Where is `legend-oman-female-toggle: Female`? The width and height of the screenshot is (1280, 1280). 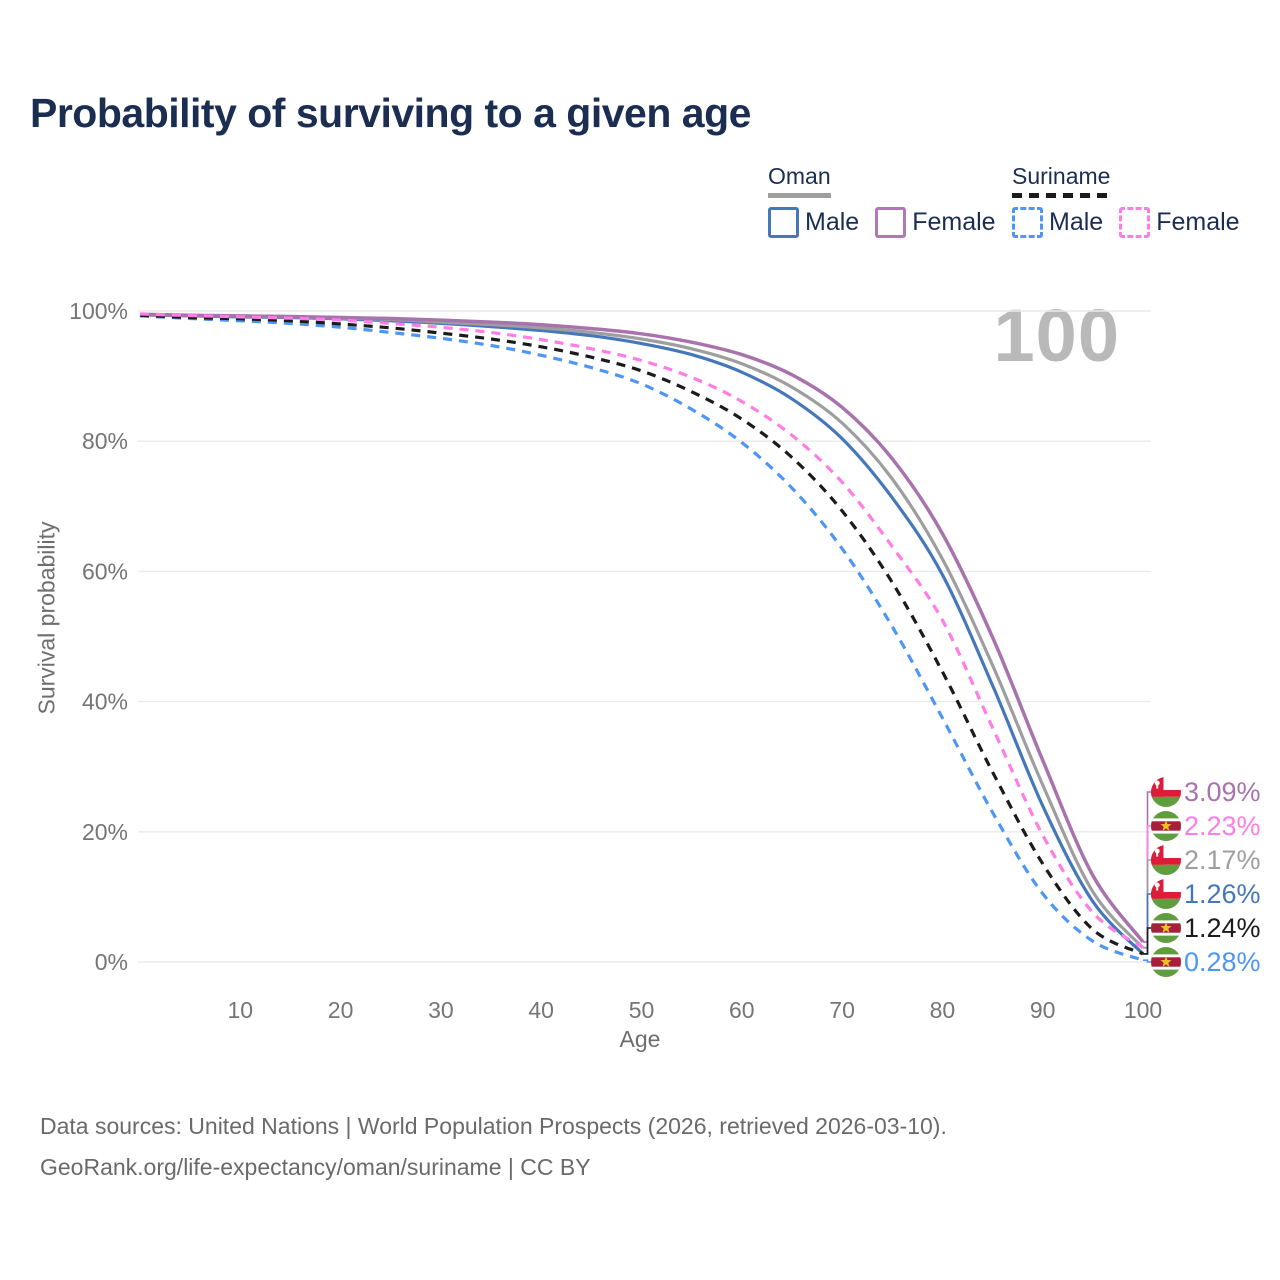
legend-oman-female-toggle: Female is located at coordinates (935, 222).